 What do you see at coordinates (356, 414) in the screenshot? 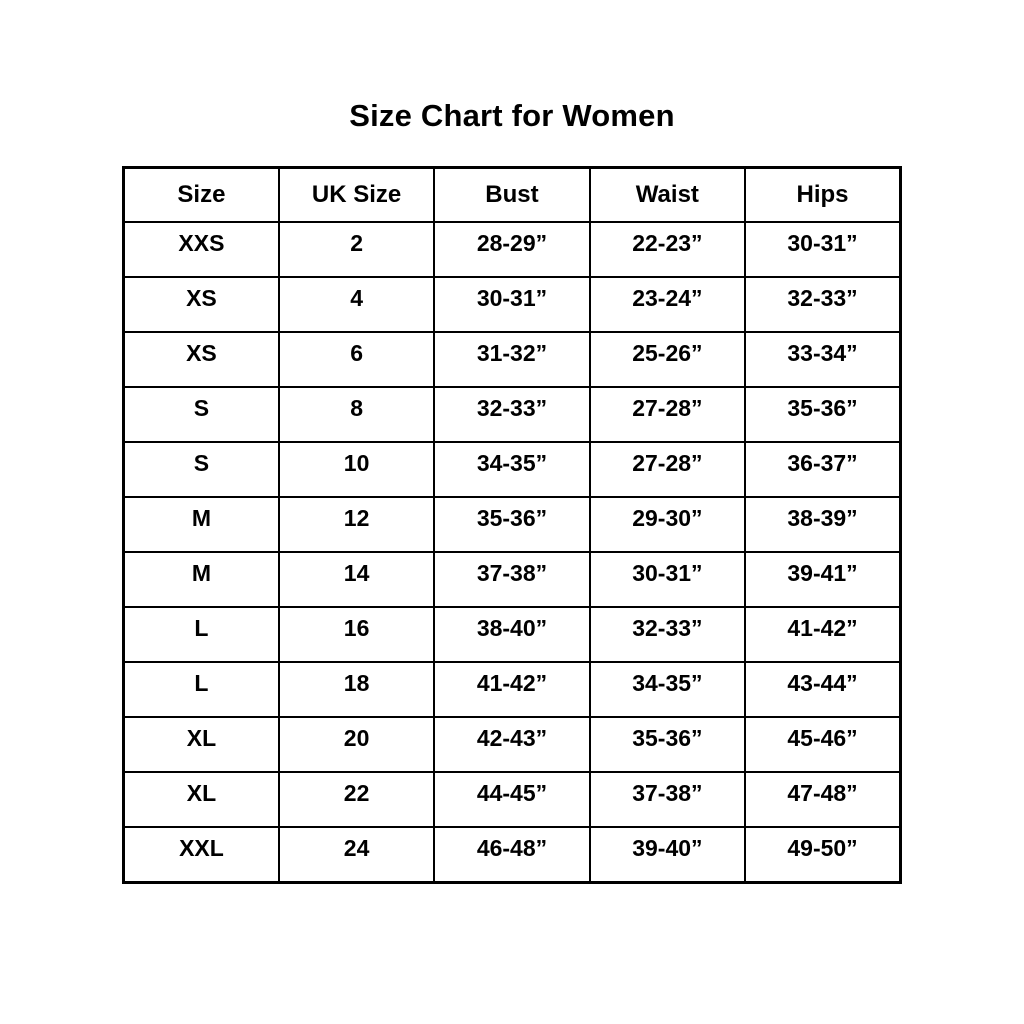
I see `table-cell: 8` at bounding box center [356, 414].